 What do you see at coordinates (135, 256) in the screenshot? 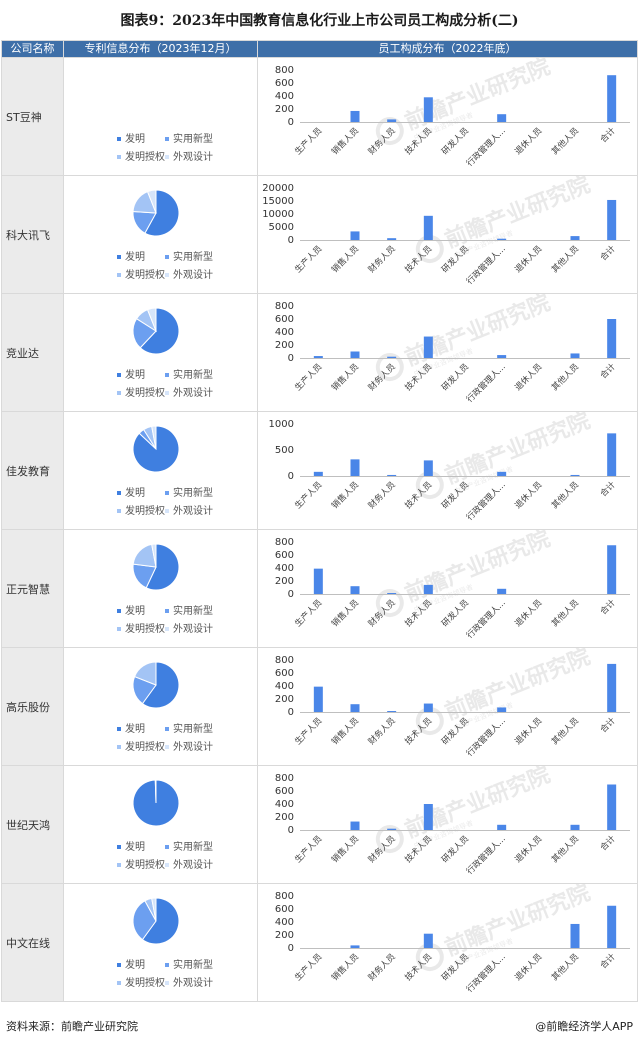
I see `legend-label: 发明` at bounding box center [135, 256].